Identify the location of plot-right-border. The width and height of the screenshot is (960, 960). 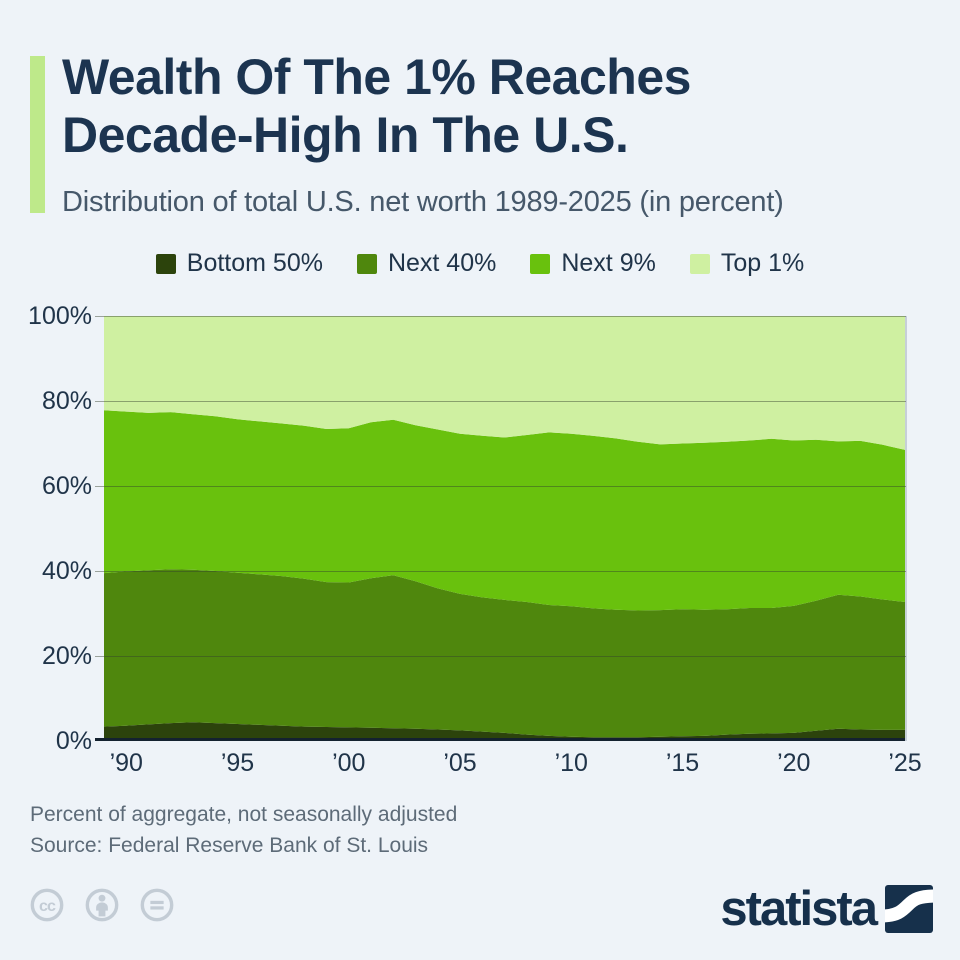
(906, 528).